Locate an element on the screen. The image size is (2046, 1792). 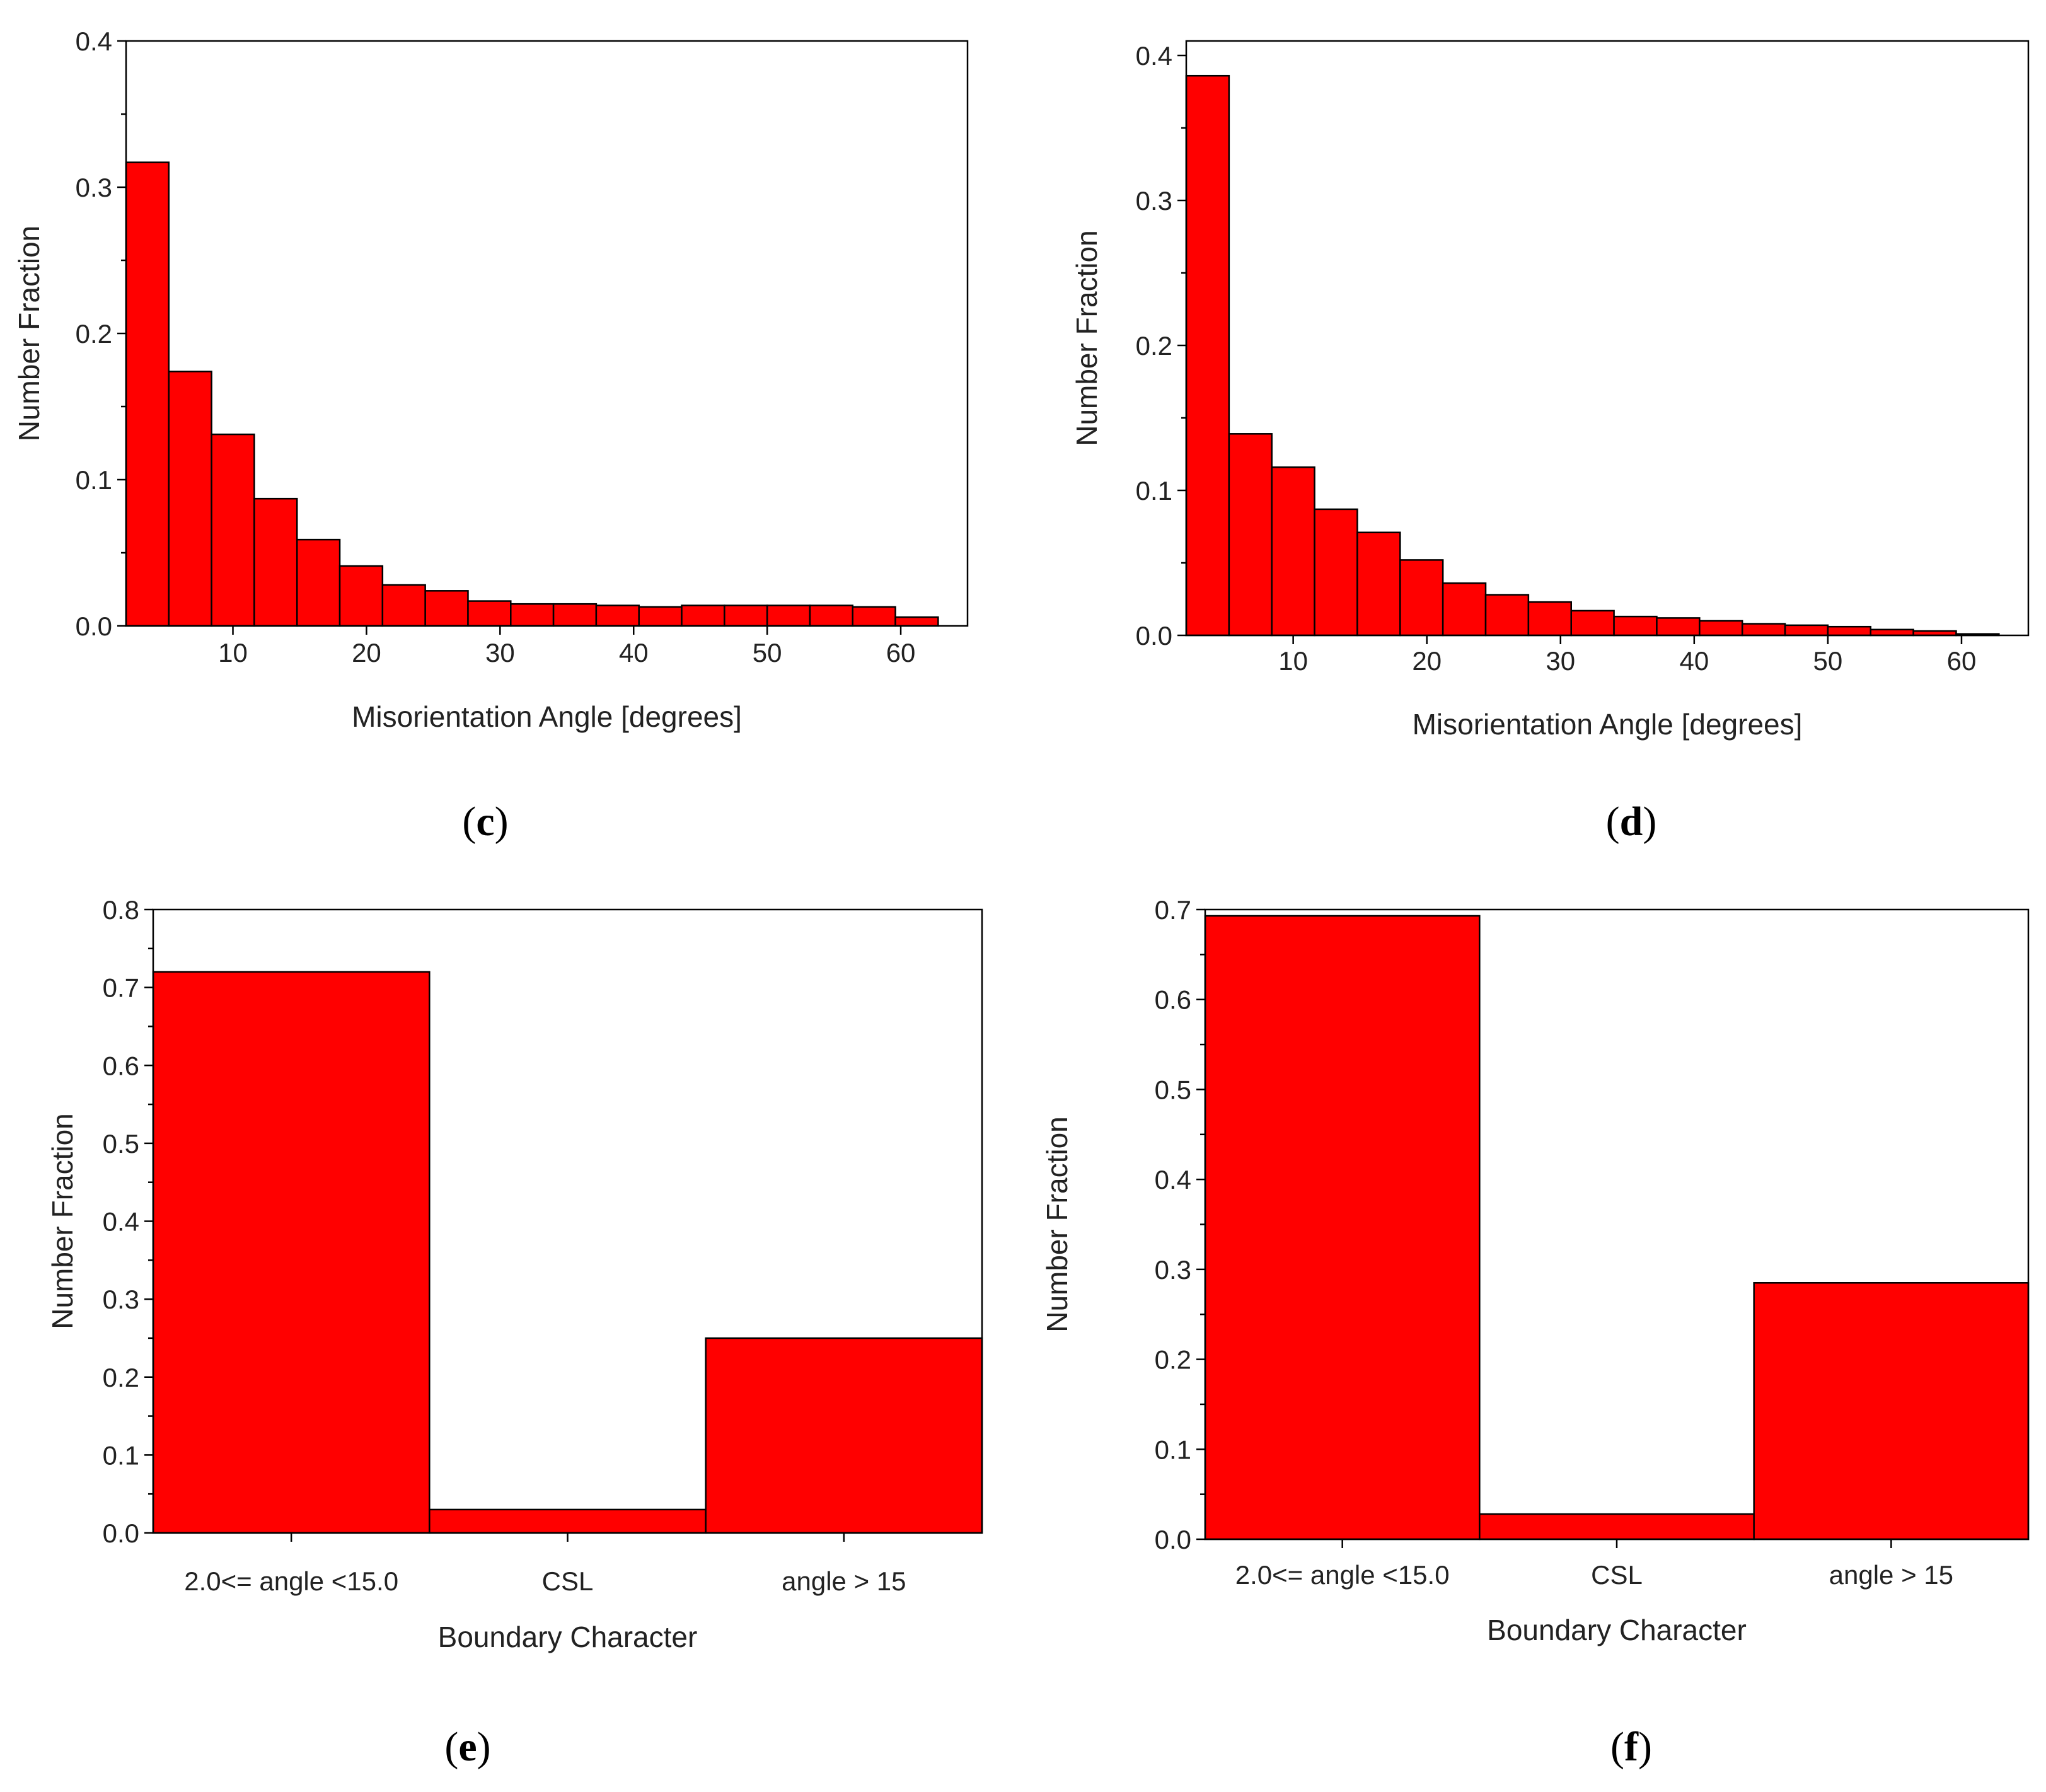
x-tick-label: angle > 15 is located at coordinates (844, 1581).